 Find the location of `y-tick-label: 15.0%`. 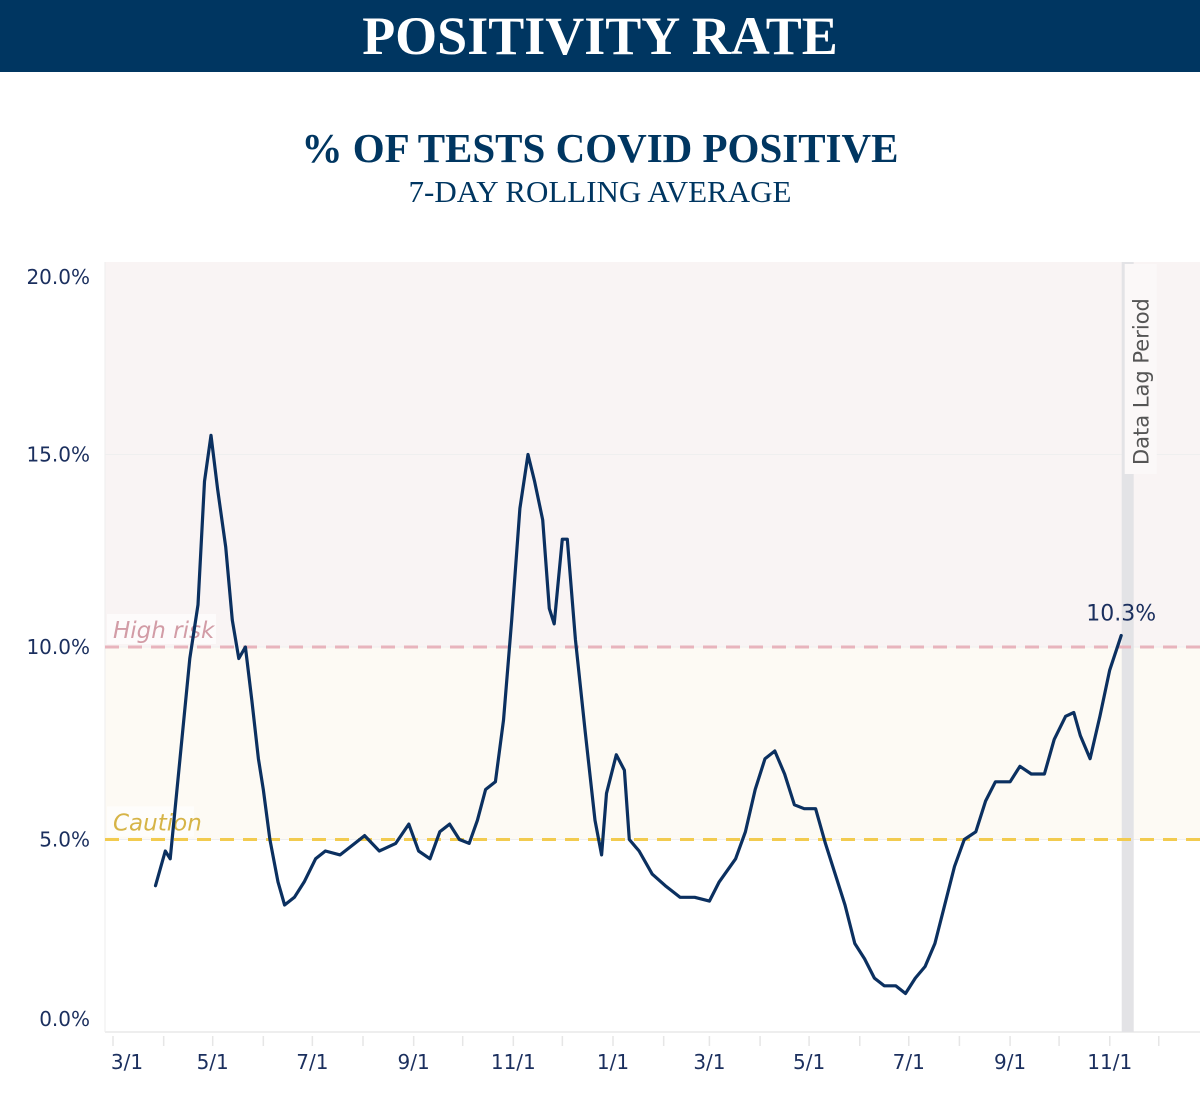

y-tick-label: 15.0% is located at coordinates (58, 455).